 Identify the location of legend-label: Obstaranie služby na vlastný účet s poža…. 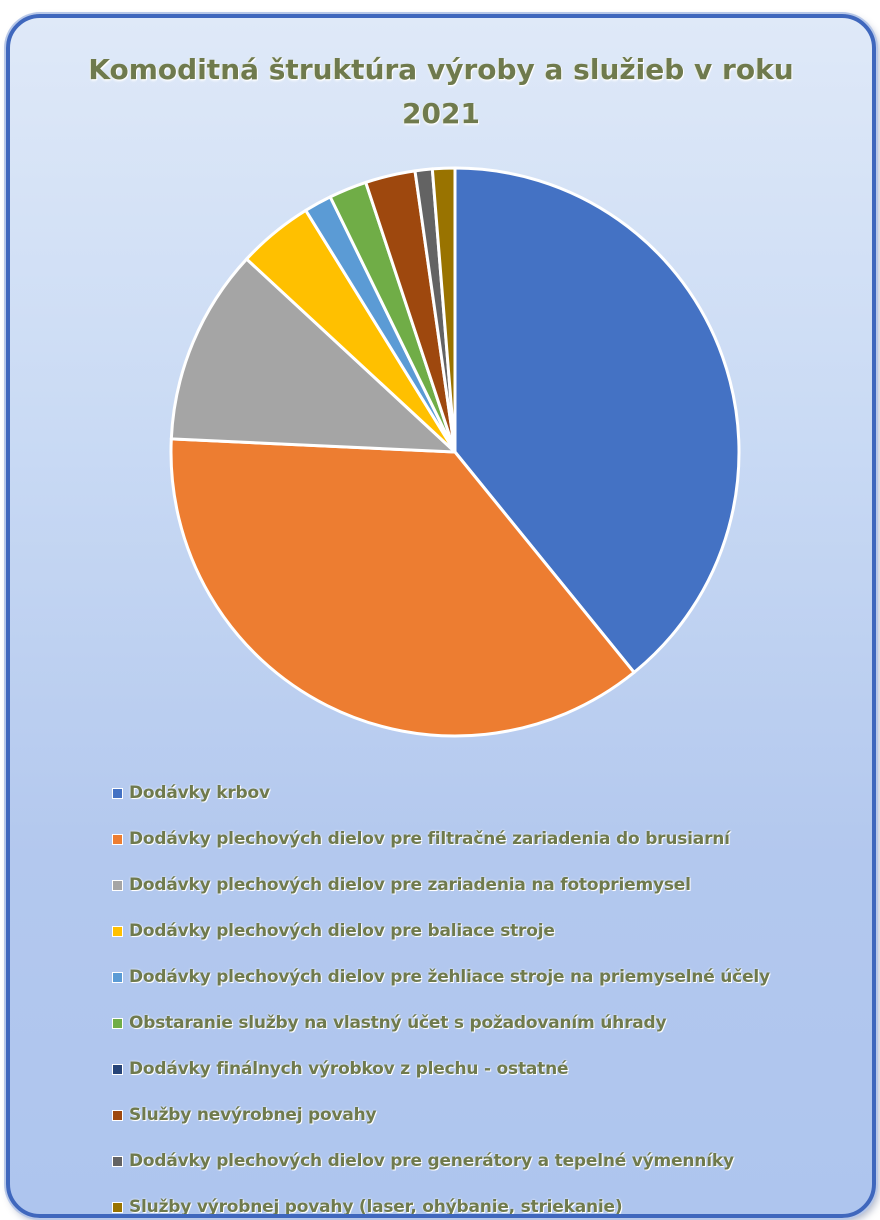
(398, 1023).